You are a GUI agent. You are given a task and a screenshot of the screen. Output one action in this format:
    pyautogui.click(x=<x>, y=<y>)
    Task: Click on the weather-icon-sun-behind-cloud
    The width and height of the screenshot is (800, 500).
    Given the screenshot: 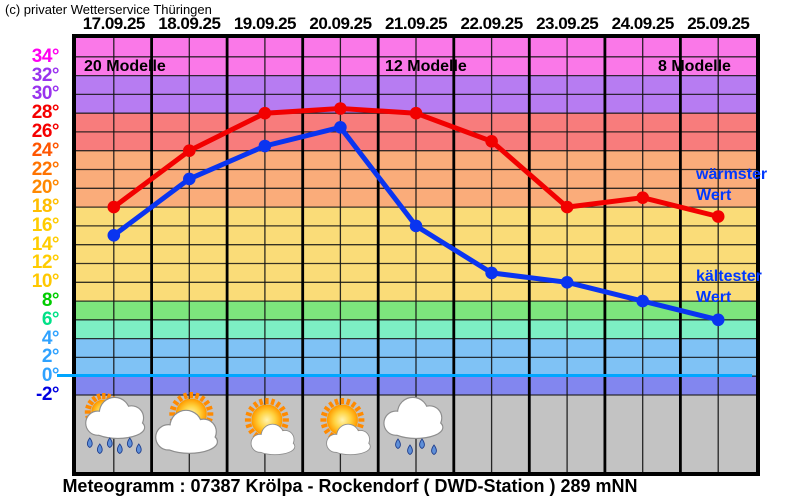 What is the action you would take?
    pyautogui.click(x=187, y=423)
    